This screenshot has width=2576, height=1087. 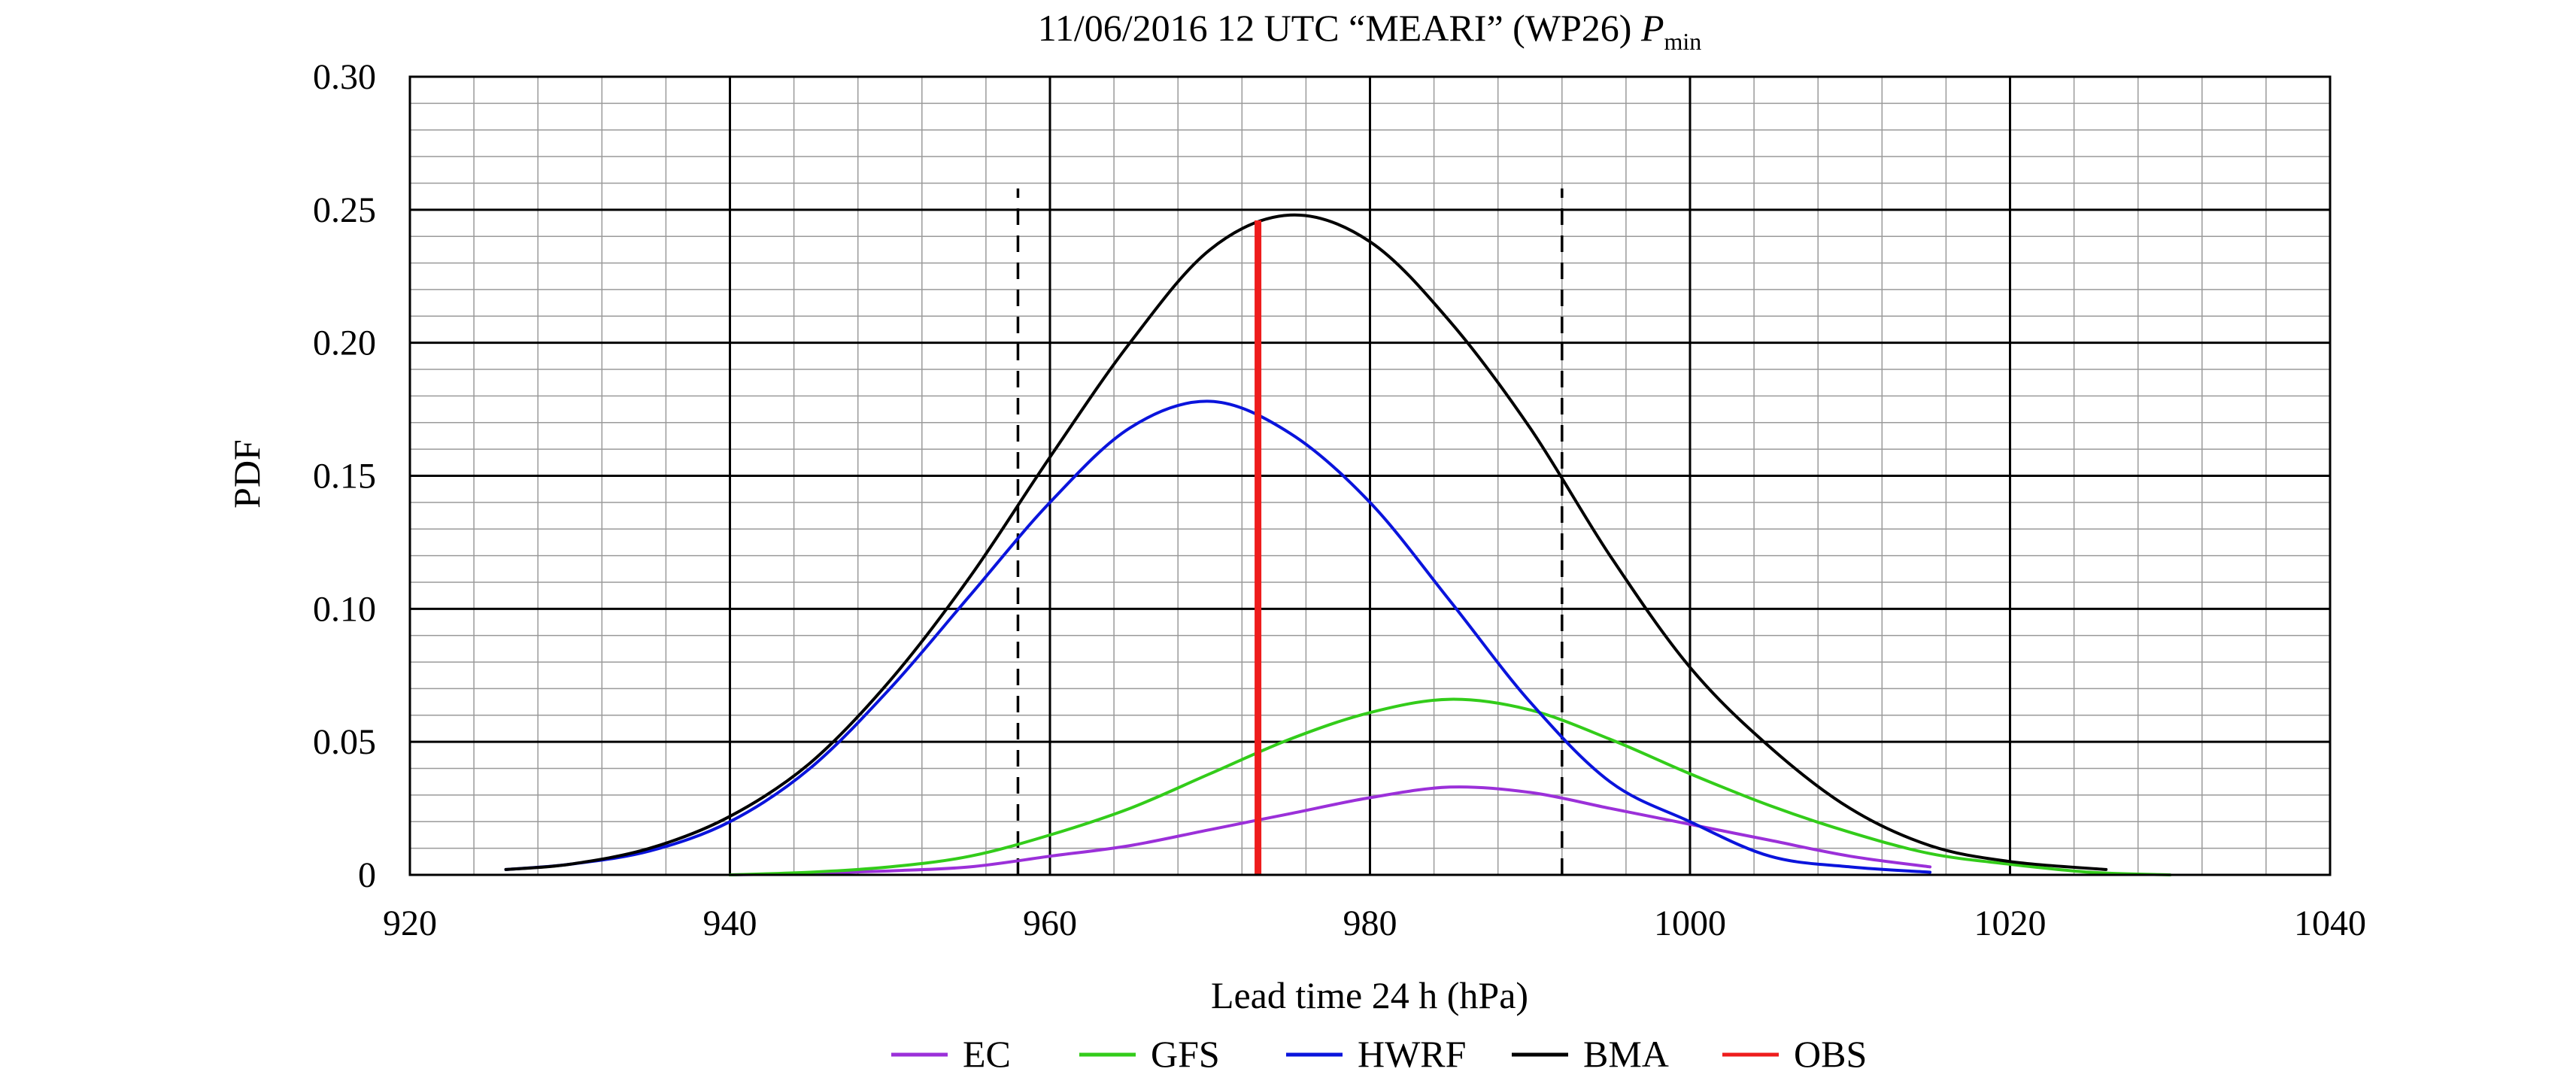 I want to click on y-tick-label: 0.20, so click(x=344, y=343).